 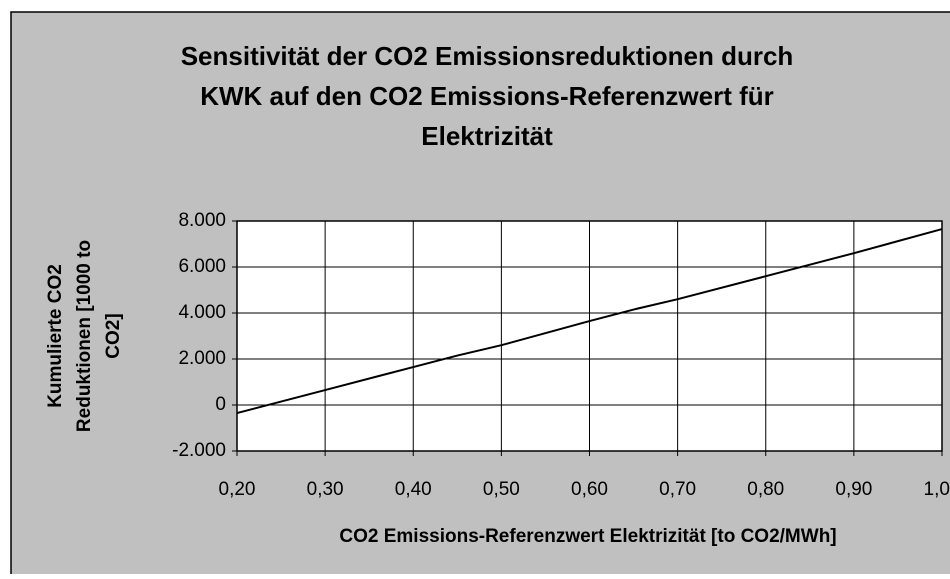 I want to click on y-tick-label: 0, so click(x=220, y=404).